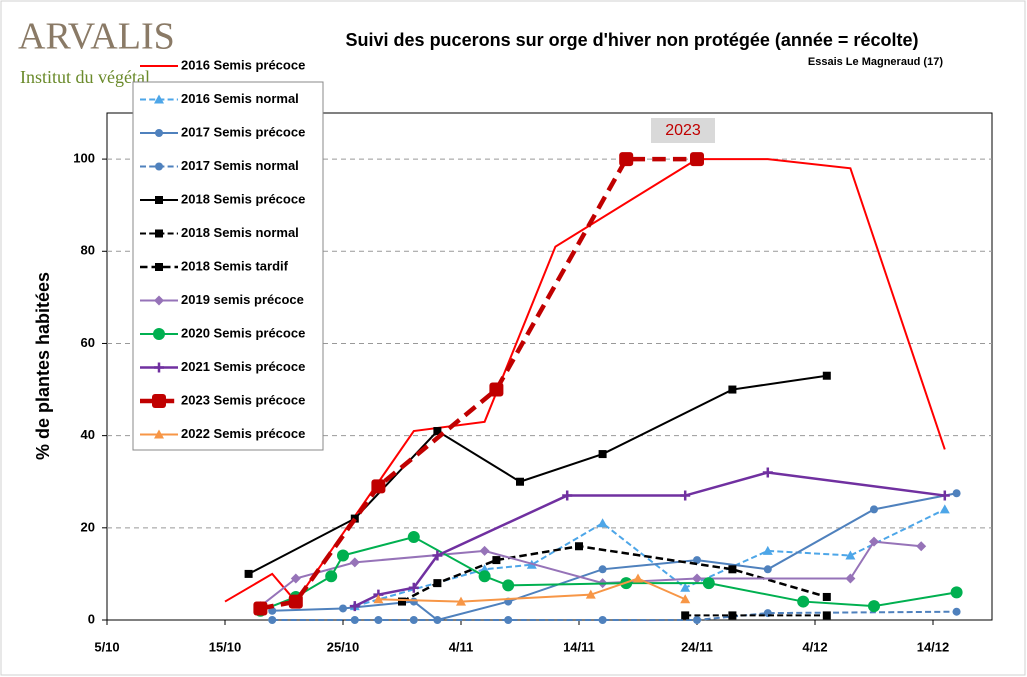 The width and height of the screenshot is (1027, 677). What do you see at coordinates (343, 646) in the screenshot?
I see `x-tick-label: 25/10` at bounding box center [343, 646].